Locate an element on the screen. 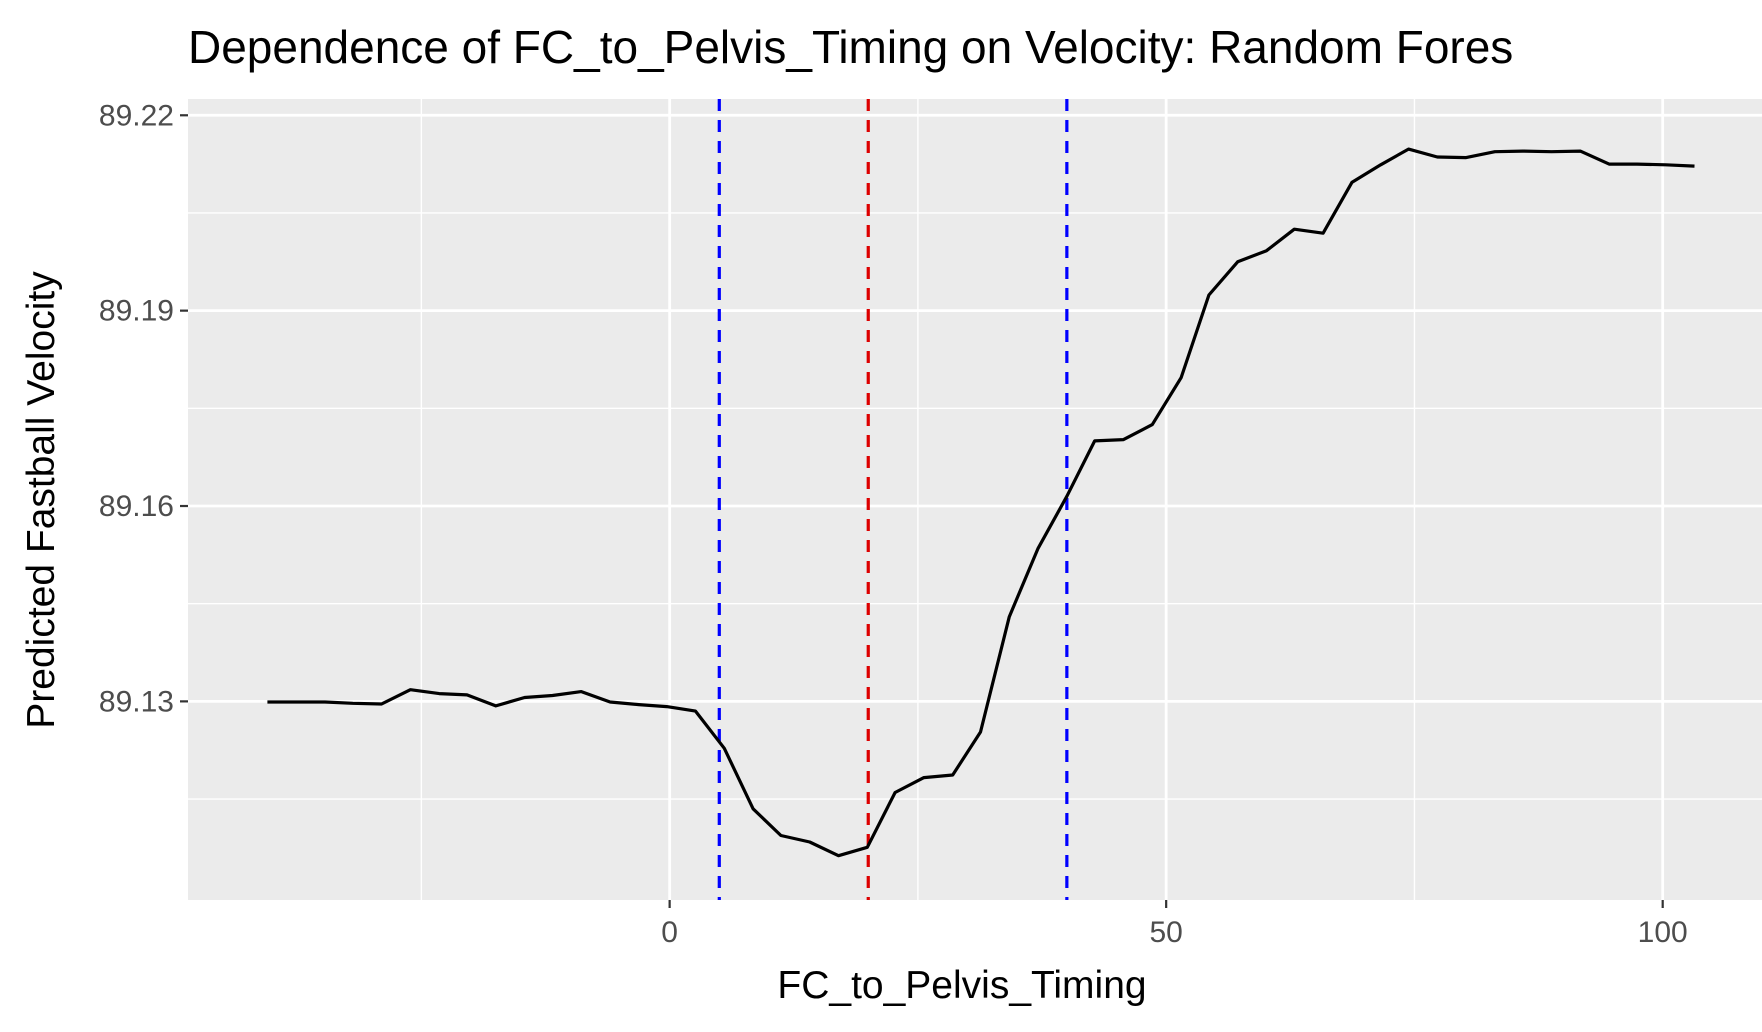  x-tick-label: 100 is located at coordinates (1663, 932).